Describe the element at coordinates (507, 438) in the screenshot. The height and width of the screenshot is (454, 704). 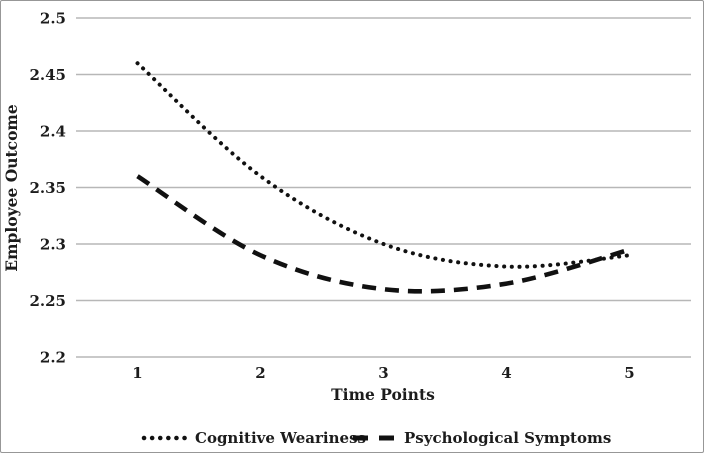
I see `legend-label-psychological-symptoms: Psychological Symptoms` at that location.